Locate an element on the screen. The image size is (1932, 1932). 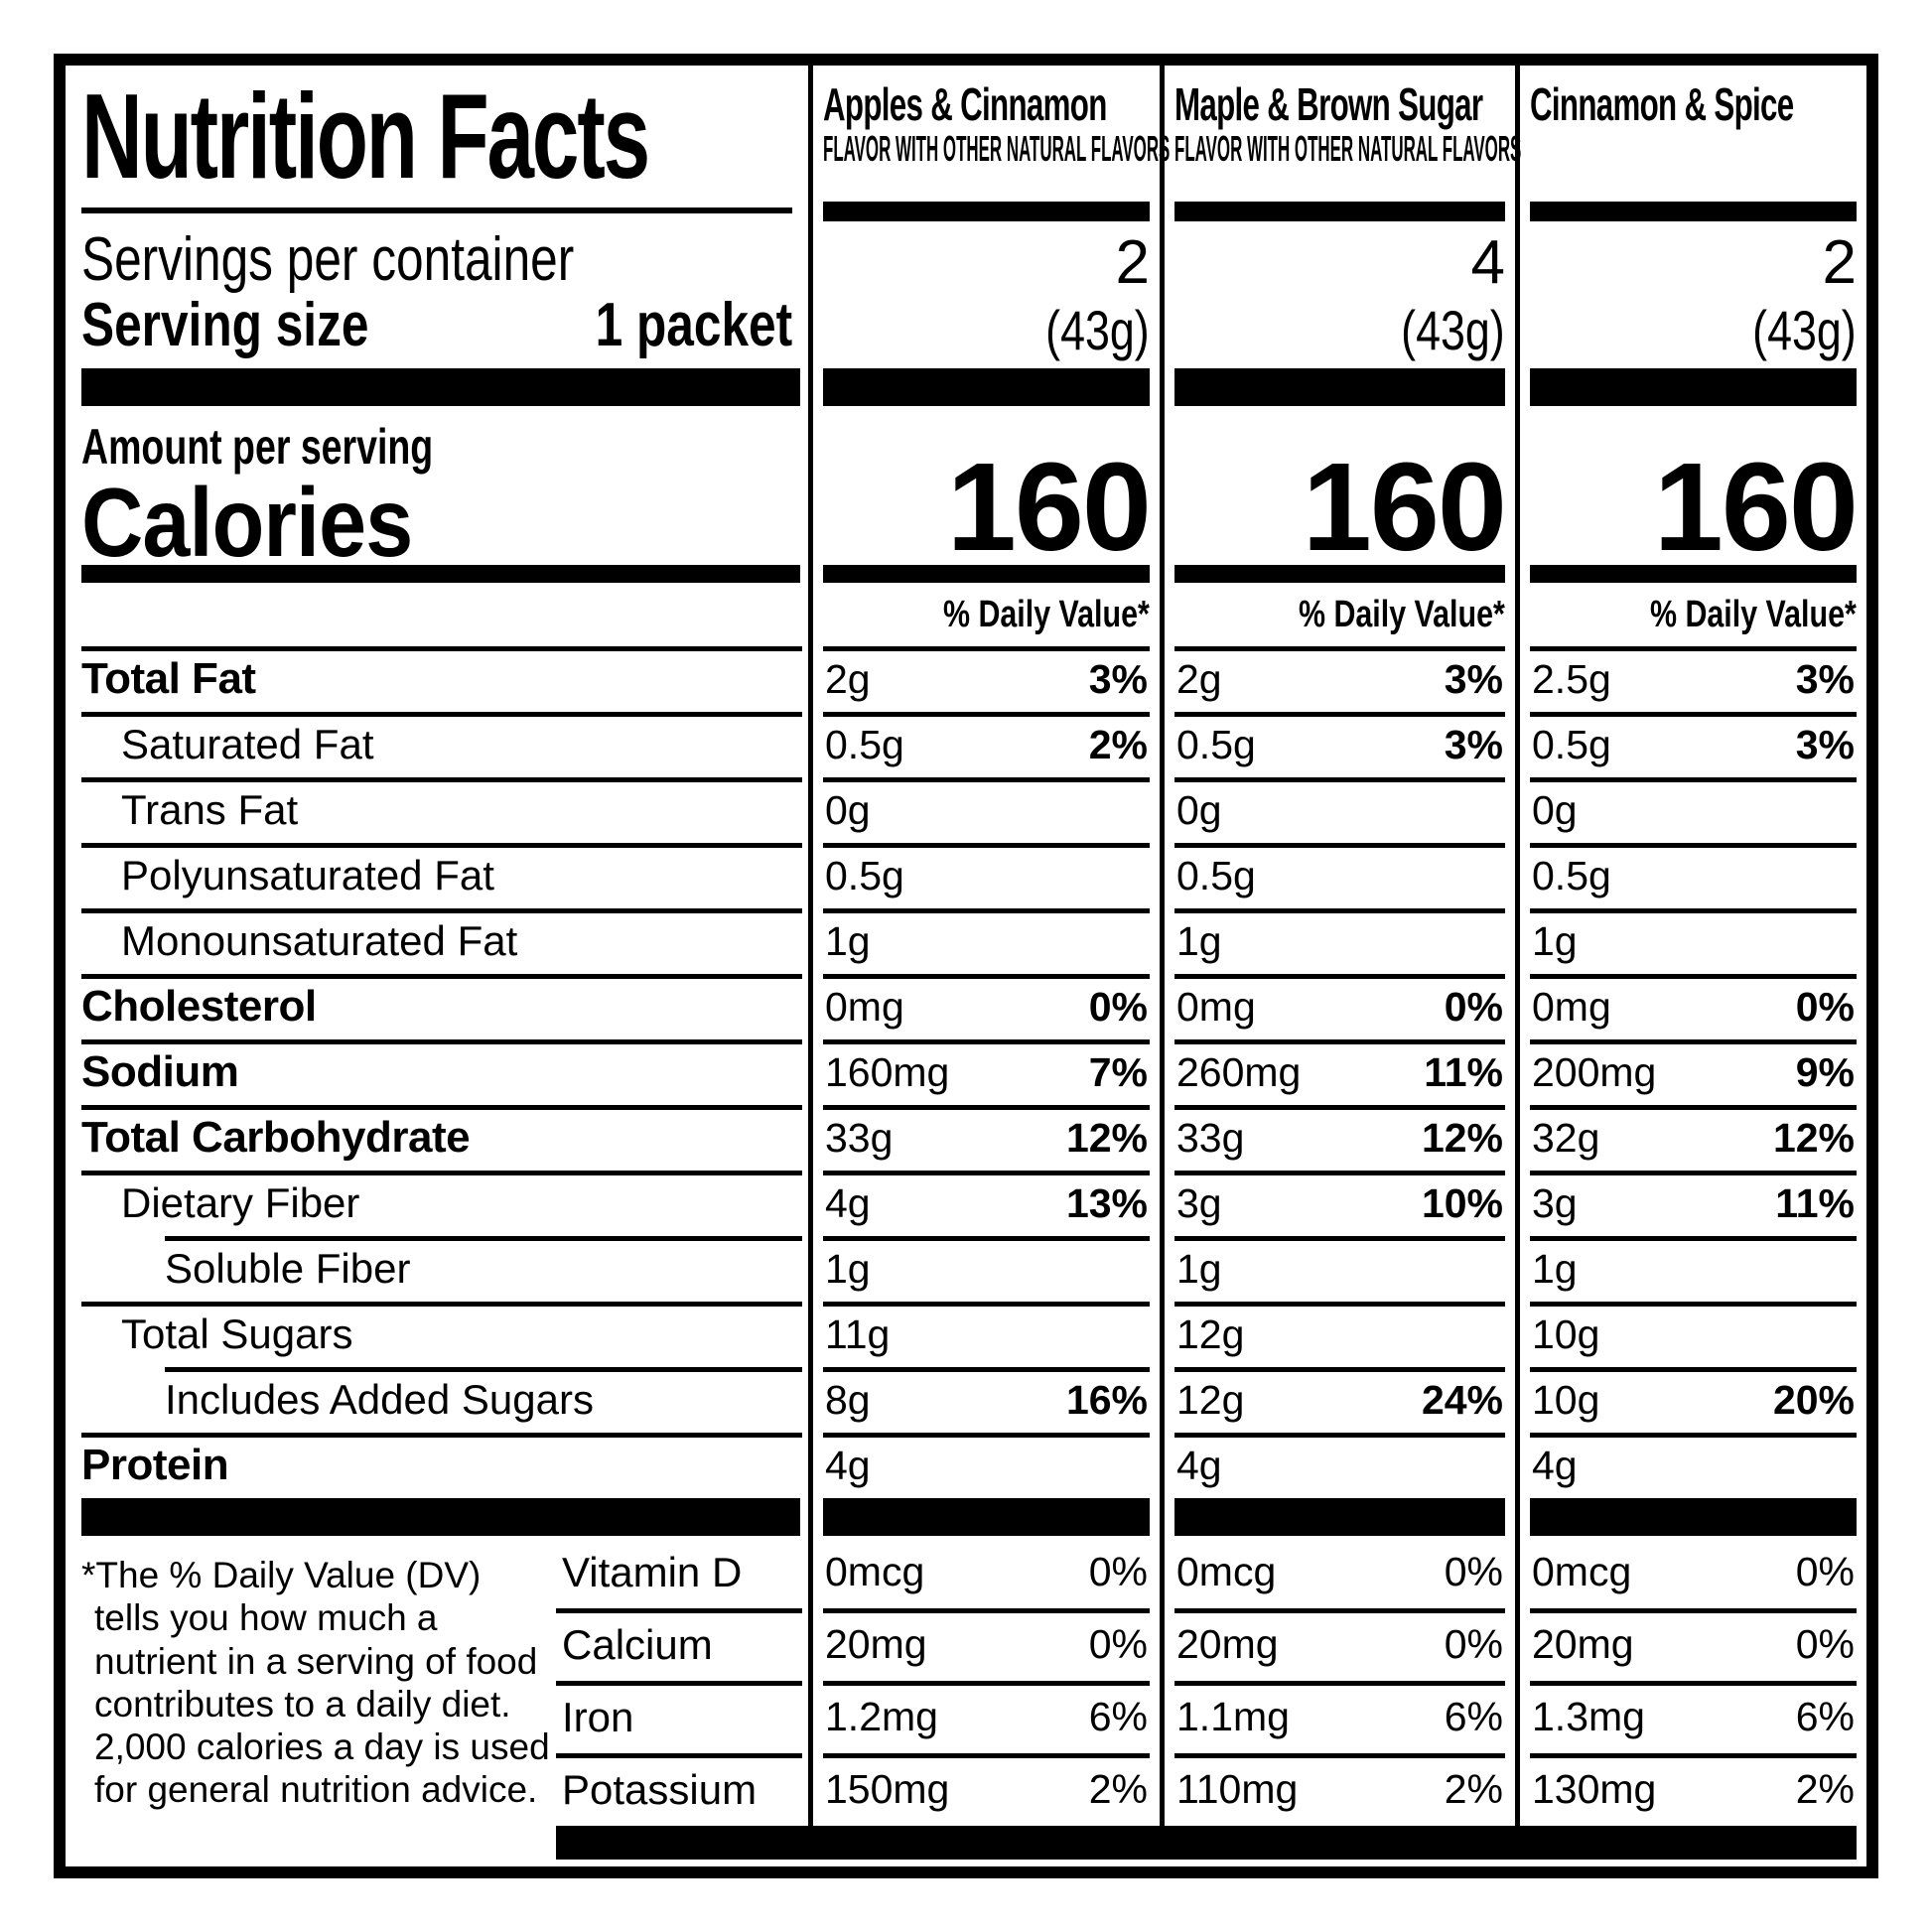
amount-value: 130mg is located at coordinates (1594, 1789).